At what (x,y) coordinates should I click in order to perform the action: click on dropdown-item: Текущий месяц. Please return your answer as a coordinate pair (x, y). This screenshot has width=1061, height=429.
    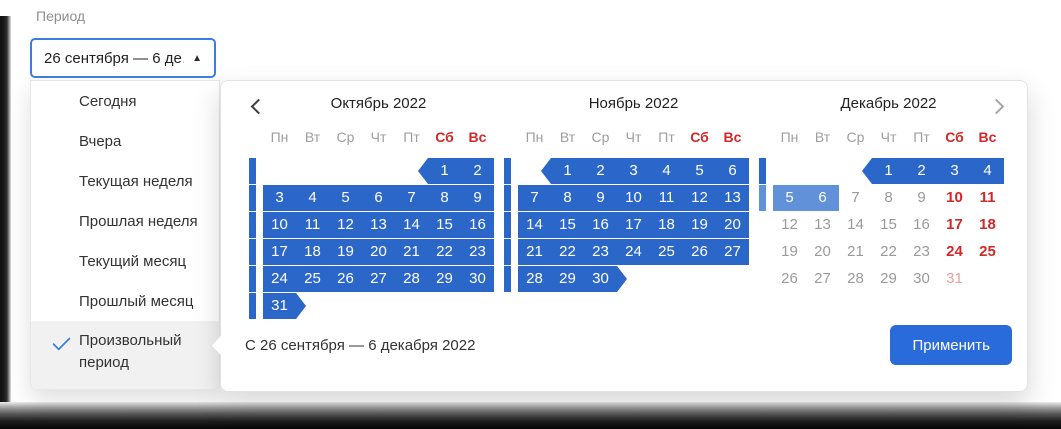
    Looking at the image, I should click on (125, 261).